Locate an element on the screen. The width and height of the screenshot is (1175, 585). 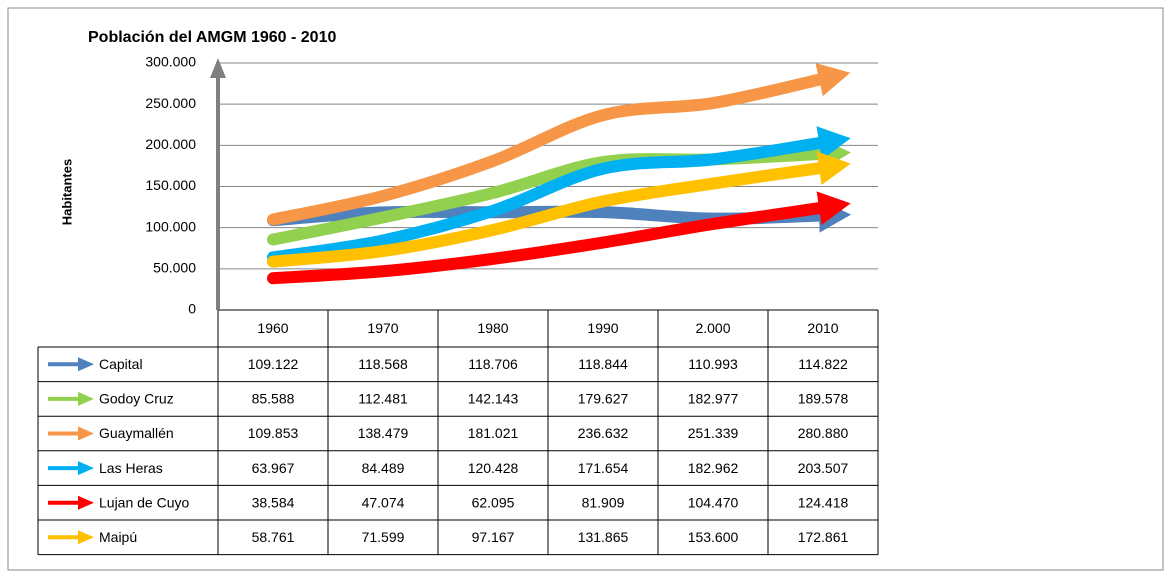
x-tick-label: 1960 is located at coordinates (272, 328).